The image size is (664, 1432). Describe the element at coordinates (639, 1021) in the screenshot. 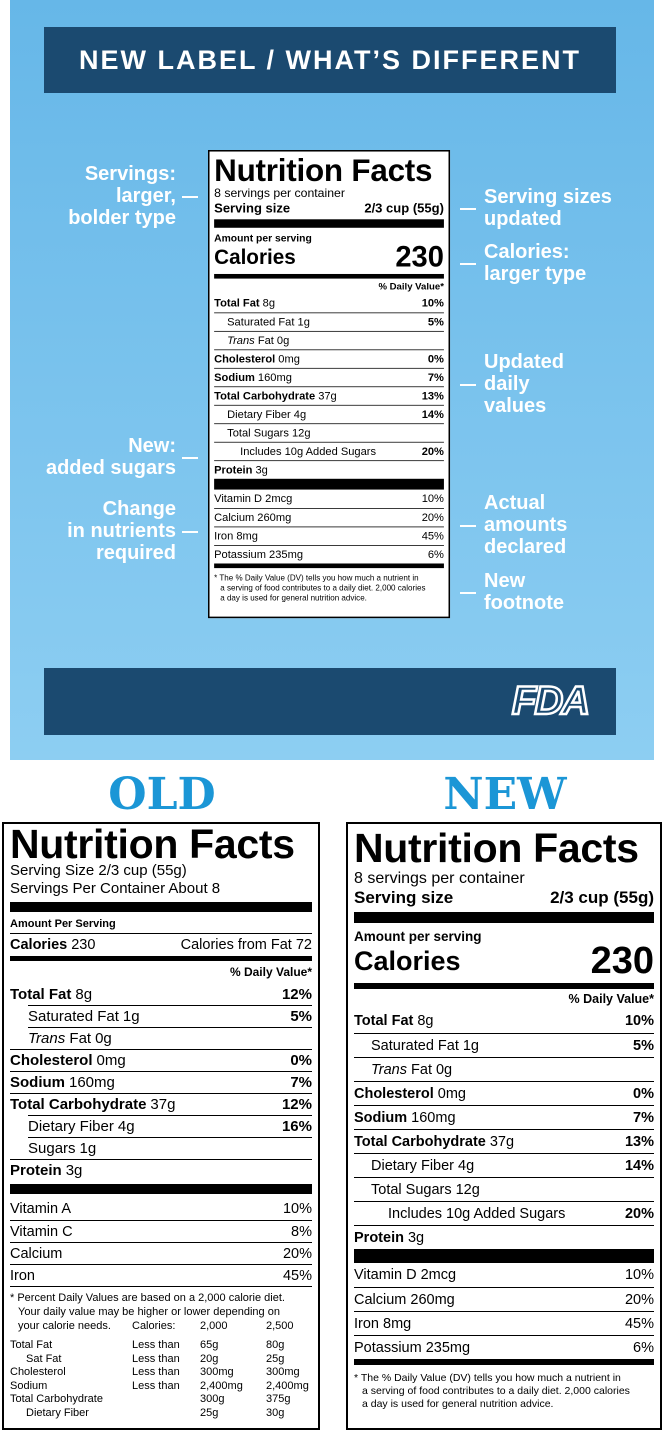

I see `nutrient-dv: 10%` at that location.